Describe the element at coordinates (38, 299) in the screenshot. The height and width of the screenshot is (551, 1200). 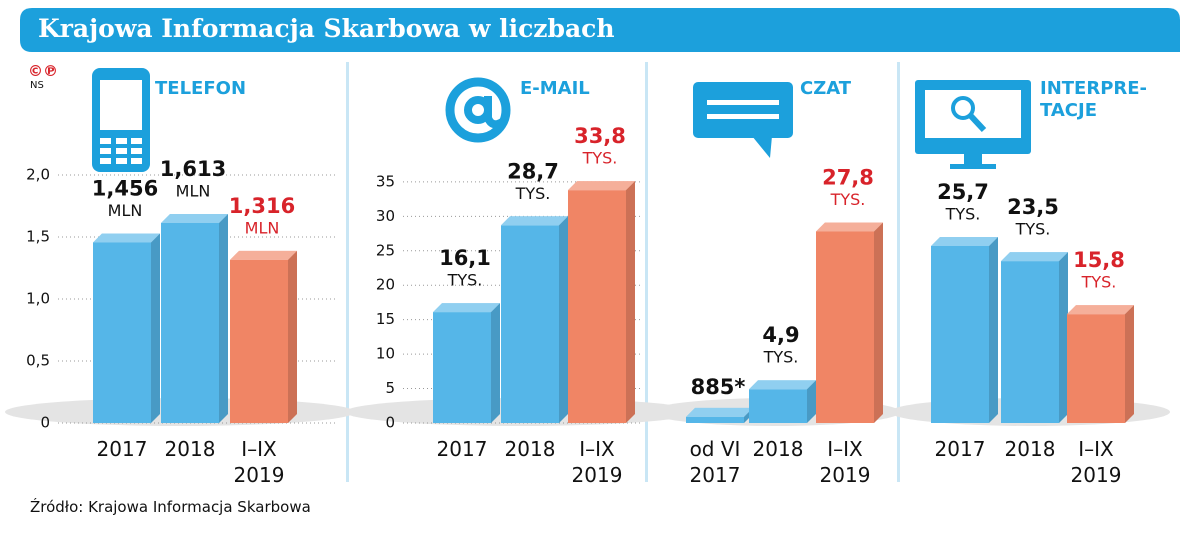
I see `y-tick-label: 1,0` at that location.